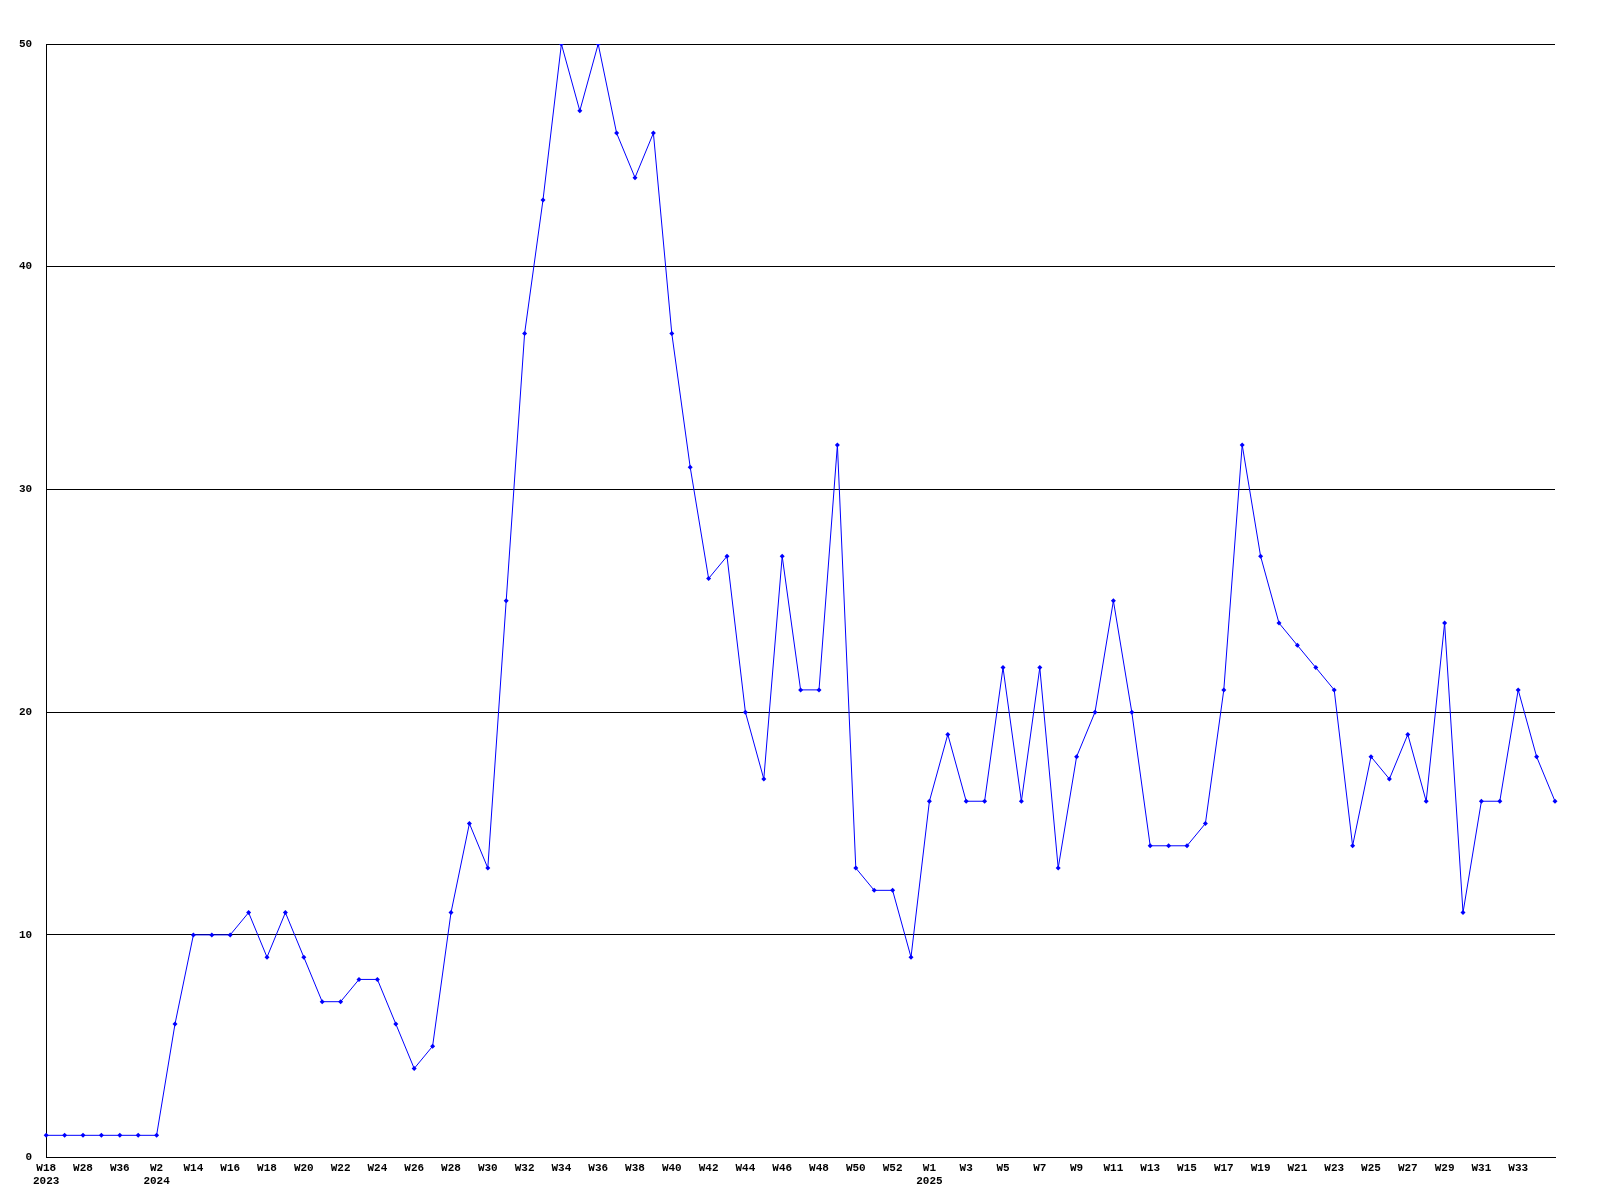  What do you see at coordinates (745, 1167) in the screenshot?
I see `x-tick-label: W44` at bounding box center [745, 1167].